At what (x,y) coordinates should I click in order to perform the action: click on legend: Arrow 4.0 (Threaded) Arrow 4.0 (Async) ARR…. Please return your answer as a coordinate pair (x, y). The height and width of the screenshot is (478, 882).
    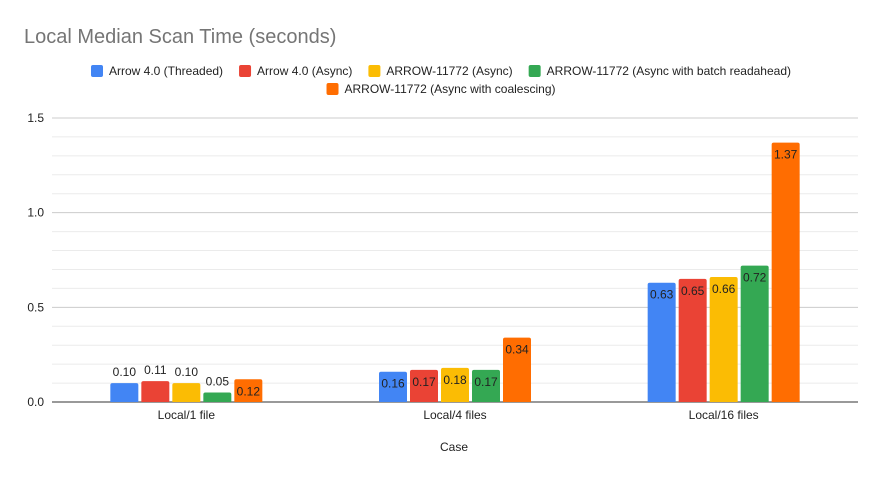
    Looking at the image, I should click on (440, 80).